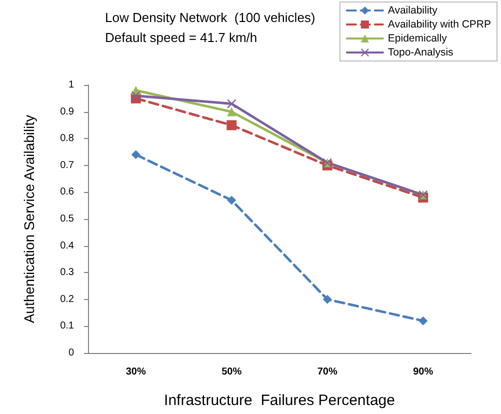 The width and height of the screenshot is (501, 414). What do you see at coordinates (71, 353) in the screenshot?
I see `y-tick-label: 0` at bounding box center [71, 353].